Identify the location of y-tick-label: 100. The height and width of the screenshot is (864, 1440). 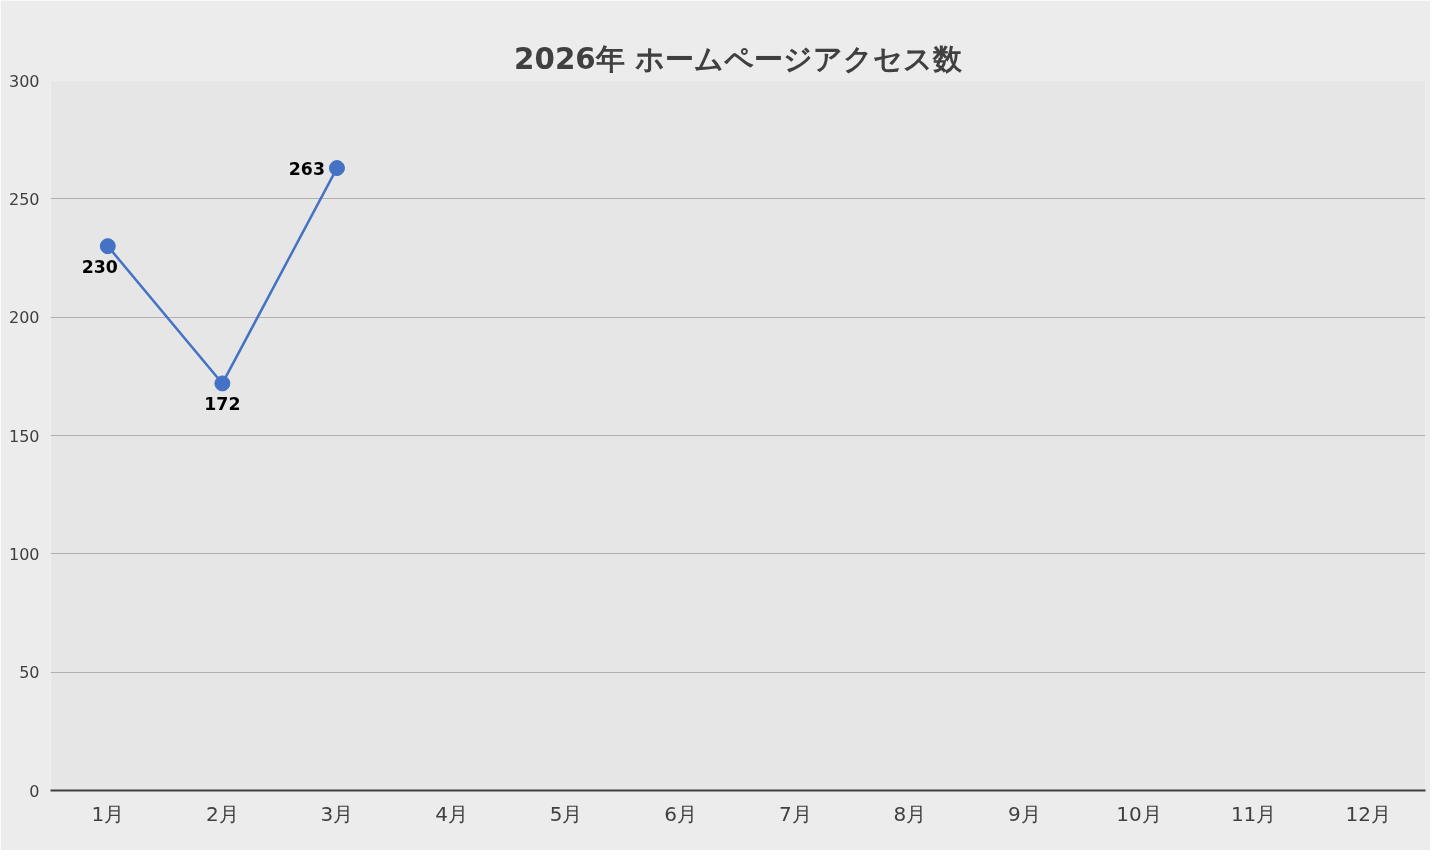
(24, 554).